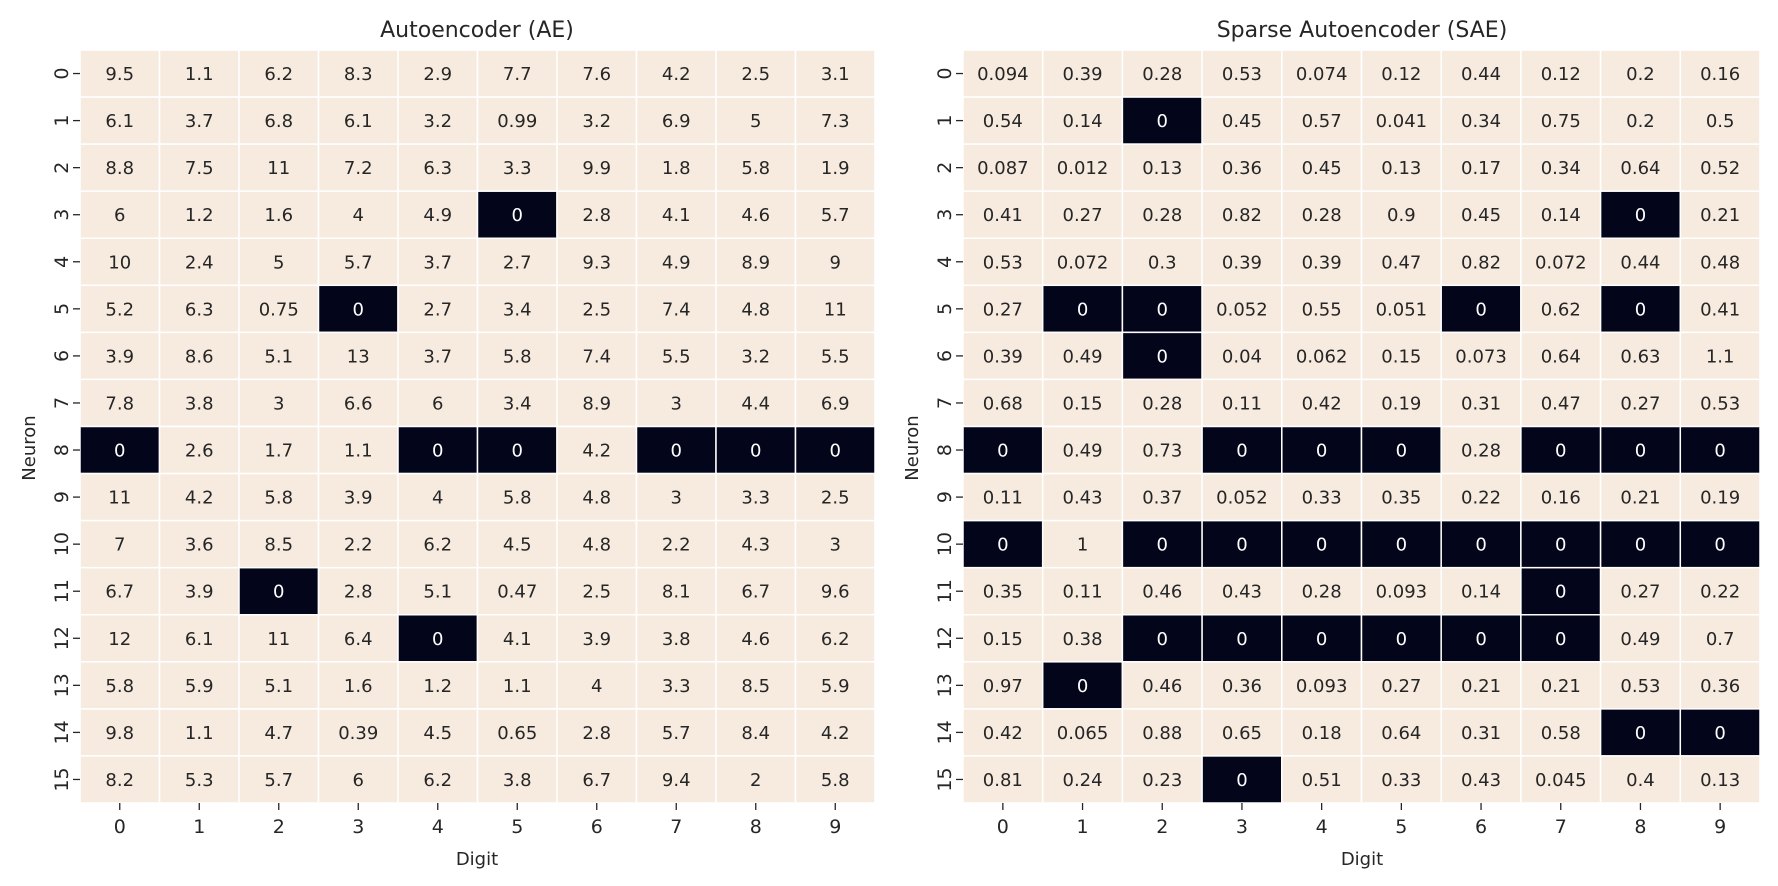 The image size is (1778, 886). I want to click on ae-cell-label-r1-c6: 3.2, so click(596, 121).